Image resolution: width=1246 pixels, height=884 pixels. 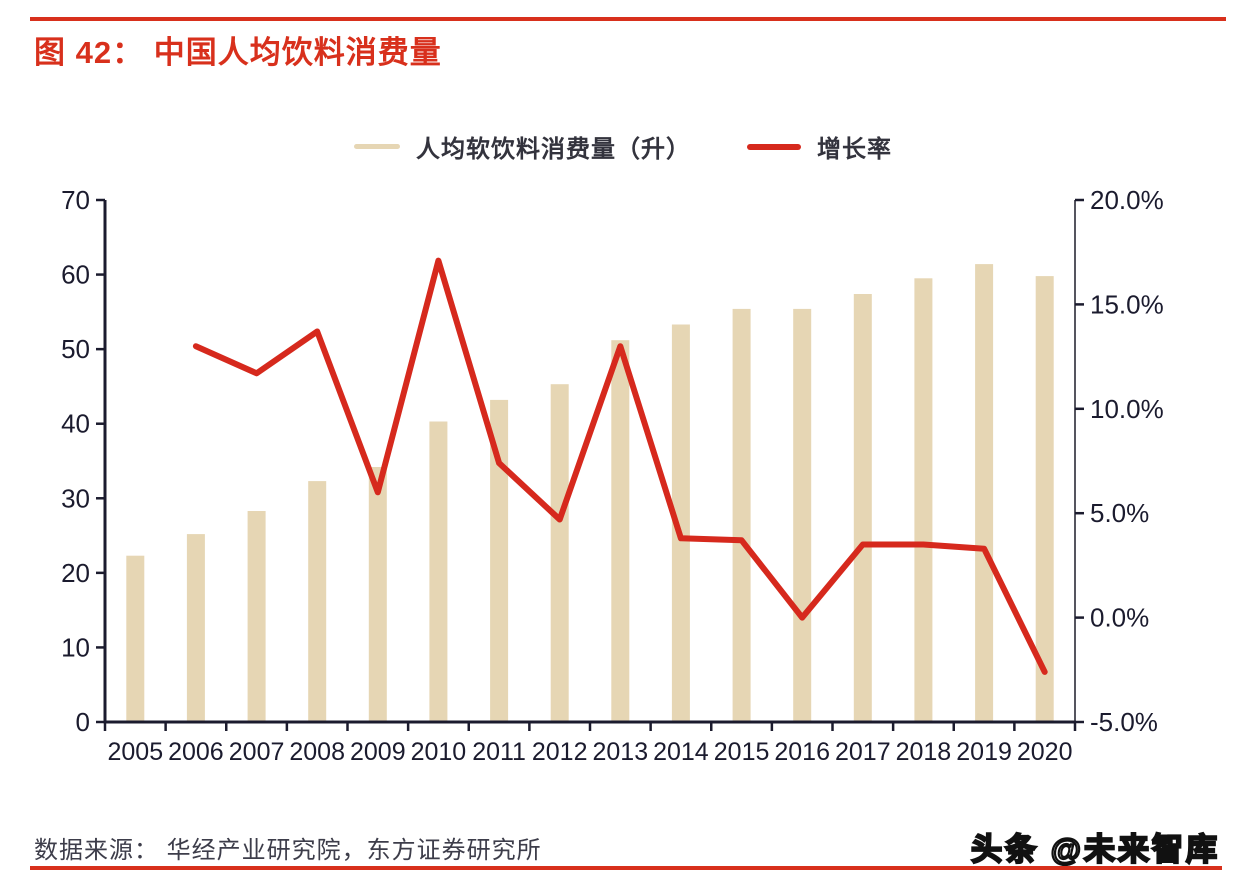 I want to click on bar-2012, so click(x=559, y=553).